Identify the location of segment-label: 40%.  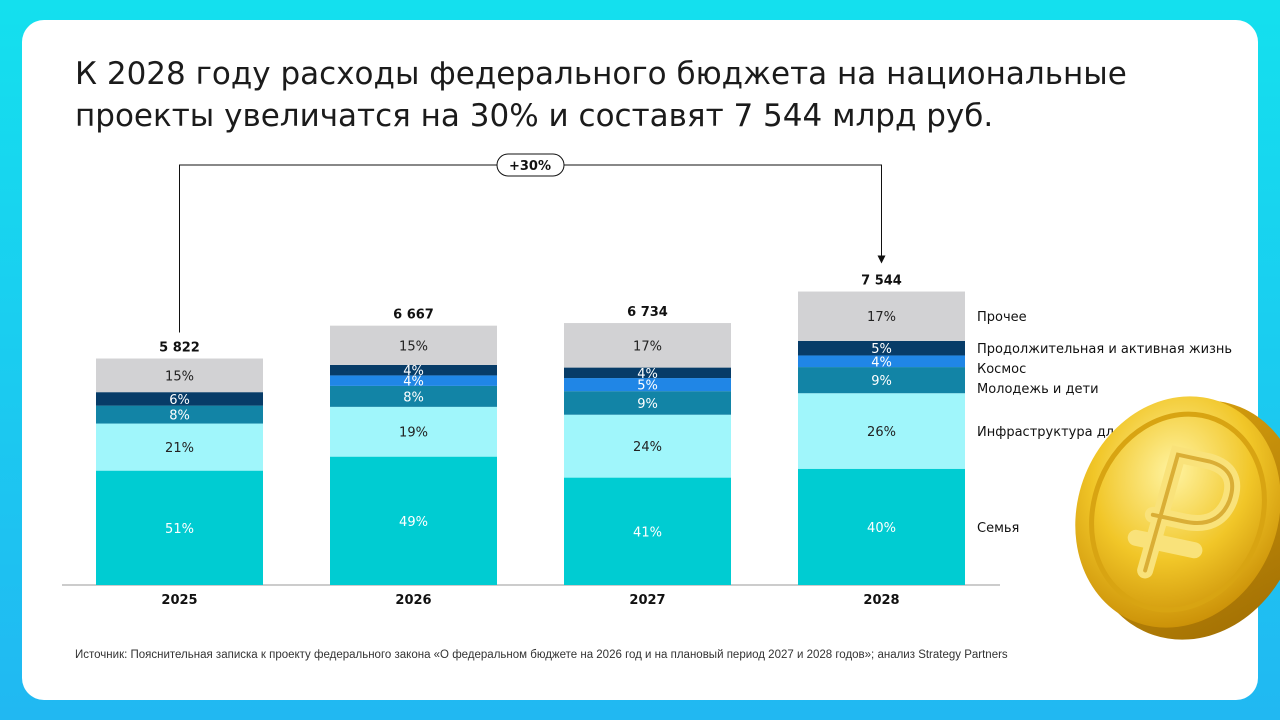
(881, 528).